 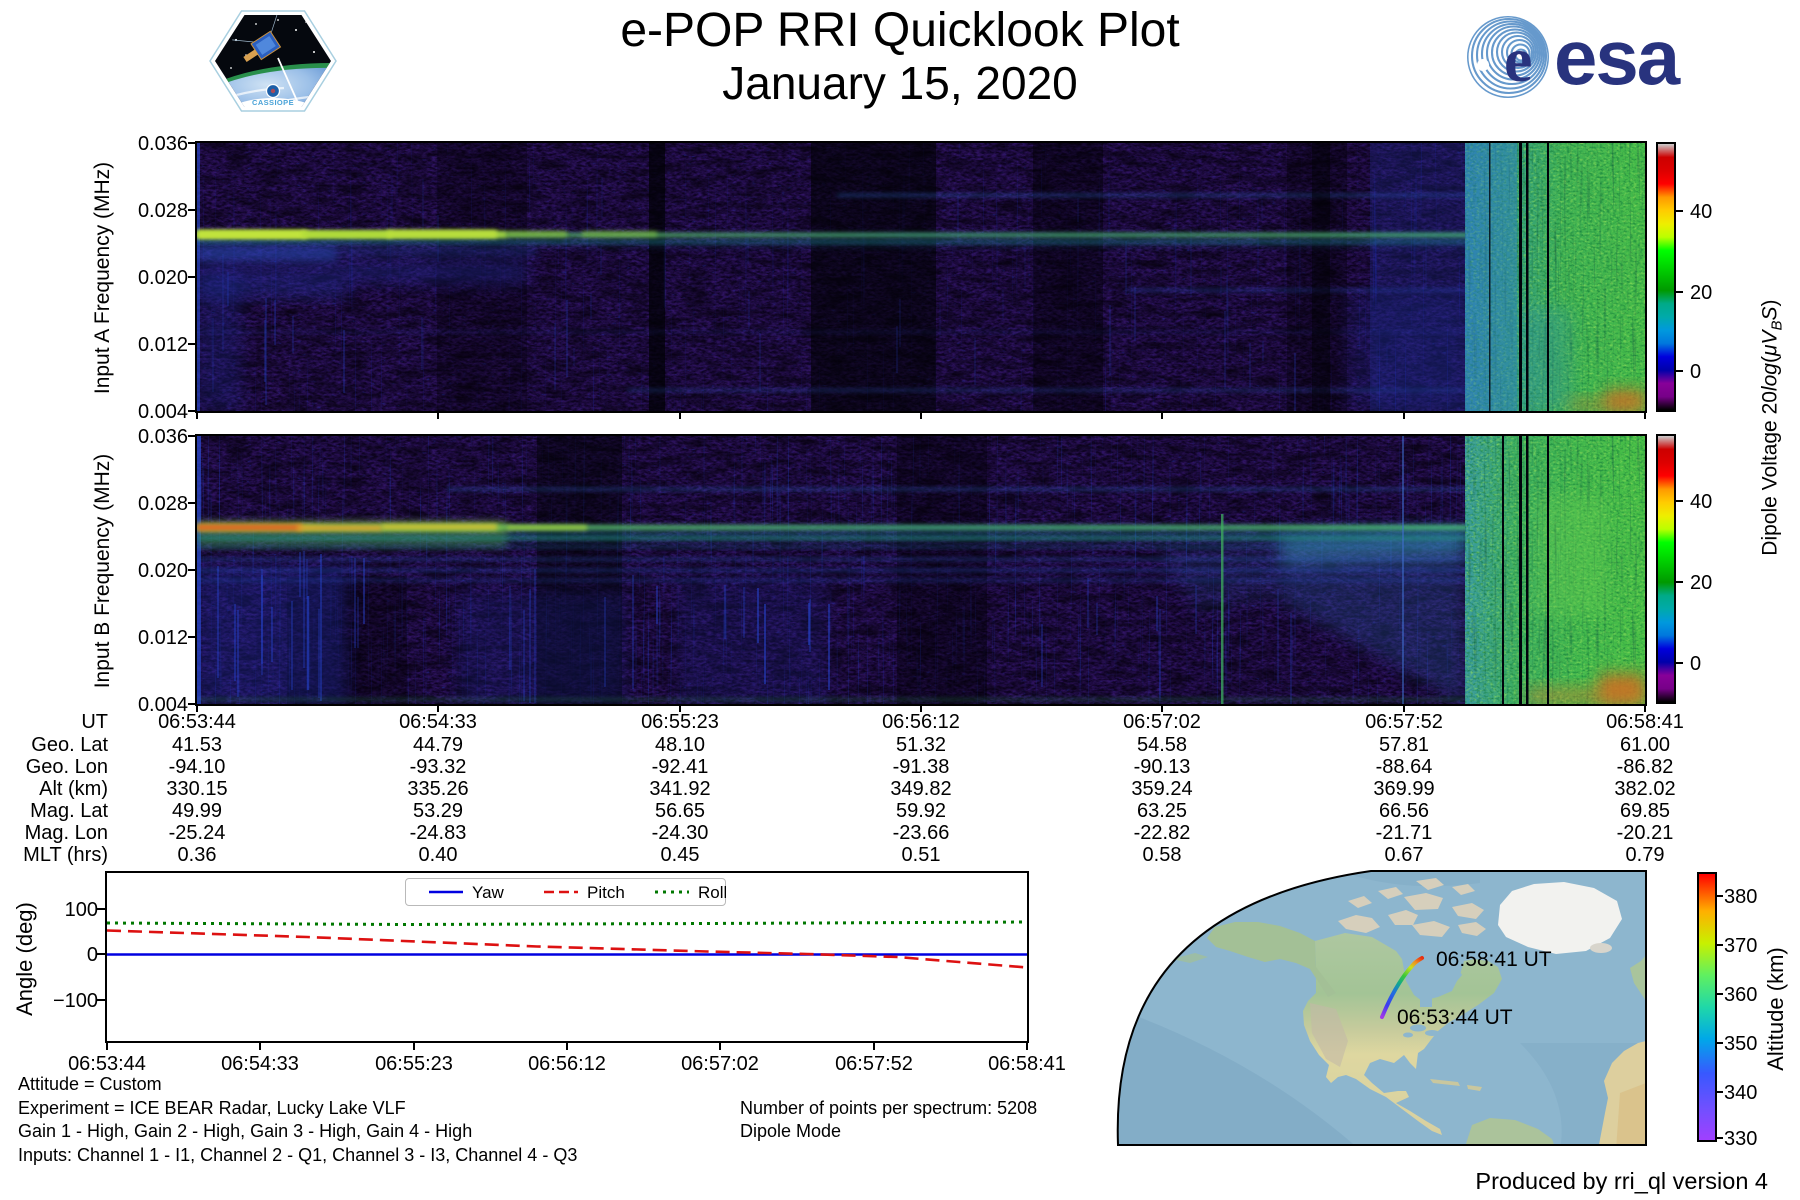 What do you see at coordinates (488, 892) in the screenshot?
I see `svg-text: Yaw` at bounding box center [488, 892].